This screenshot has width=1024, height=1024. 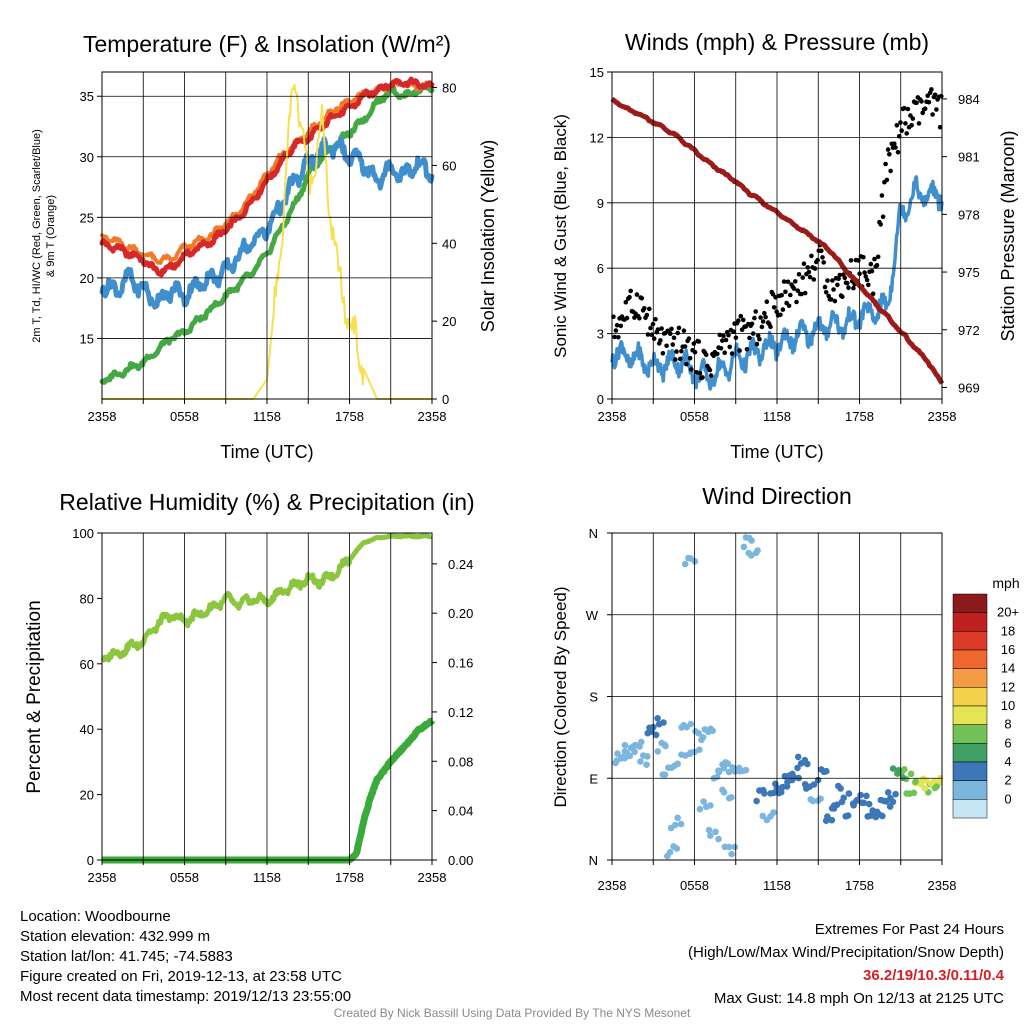 I want to click on x-tick-label: 1158, so click(x=777, y=885).